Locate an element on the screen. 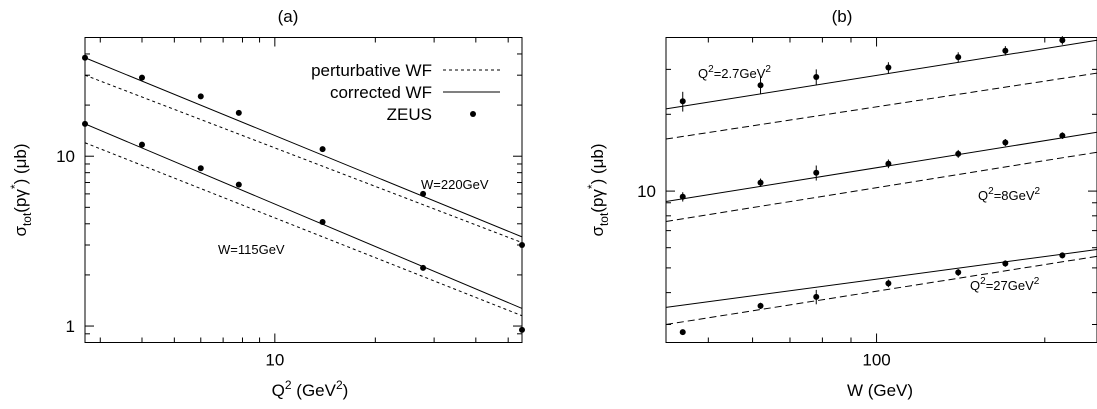  legend-label-perturbative: perturbative WF is located at coordinates (371, 70).